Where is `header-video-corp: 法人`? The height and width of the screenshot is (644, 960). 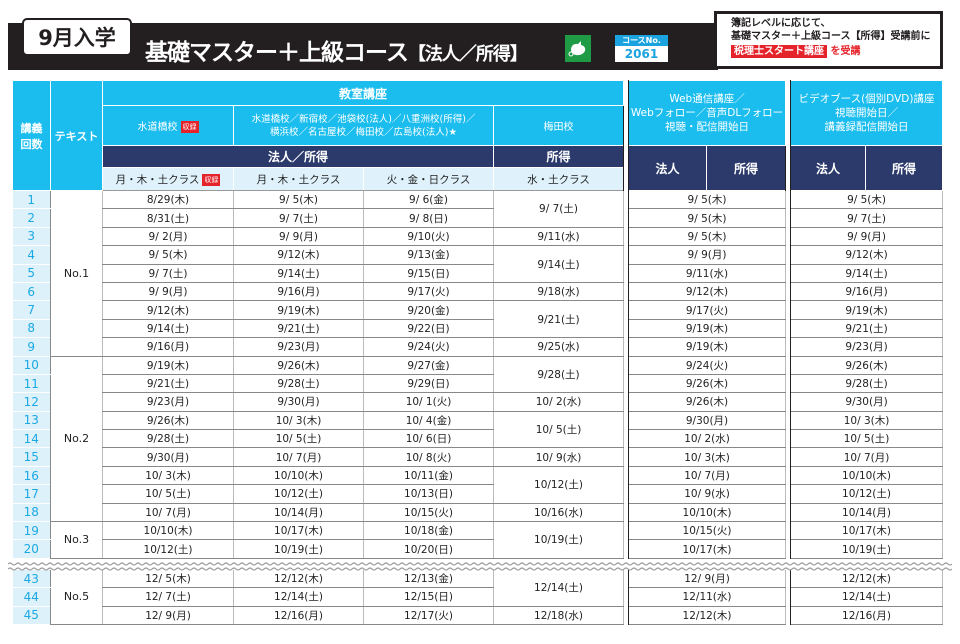
header-video-corp: 法人 is located at coordinates (828, 168).